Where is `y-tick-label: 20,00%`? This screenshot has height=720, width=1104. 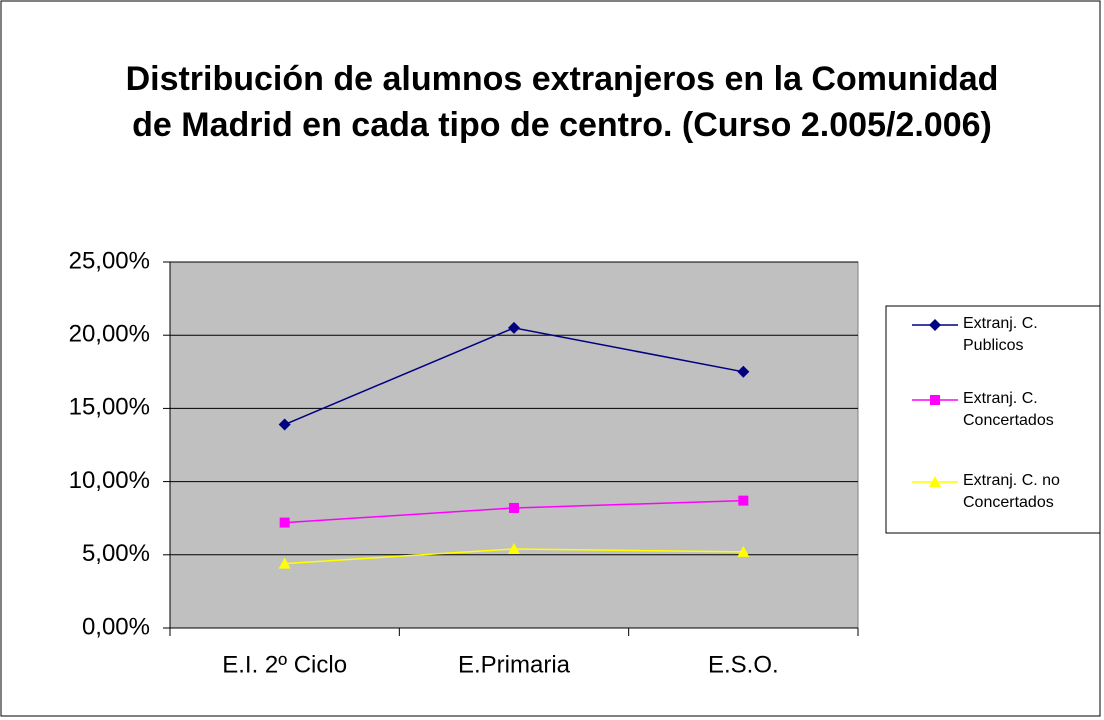
y-tick-label: 20,00% is located at coordinates (109, 334).